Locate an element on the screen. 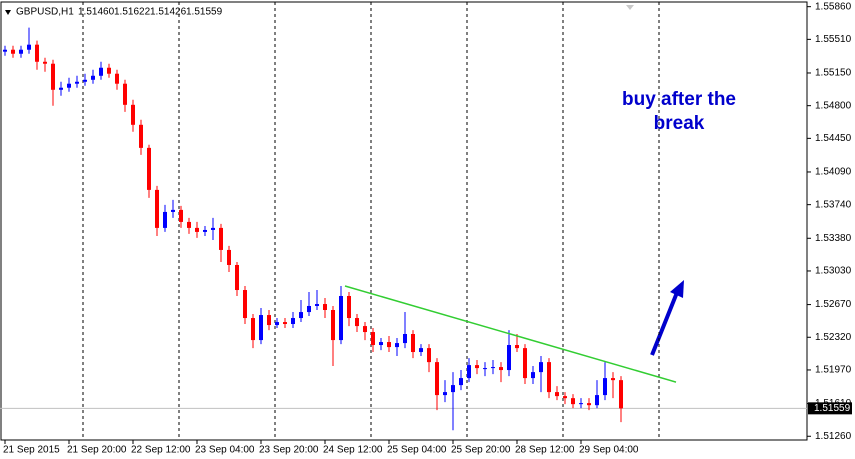 This screenshot has width=855, height=459. y-tick-label: 1.51970 is located at coordinates (833, 370).